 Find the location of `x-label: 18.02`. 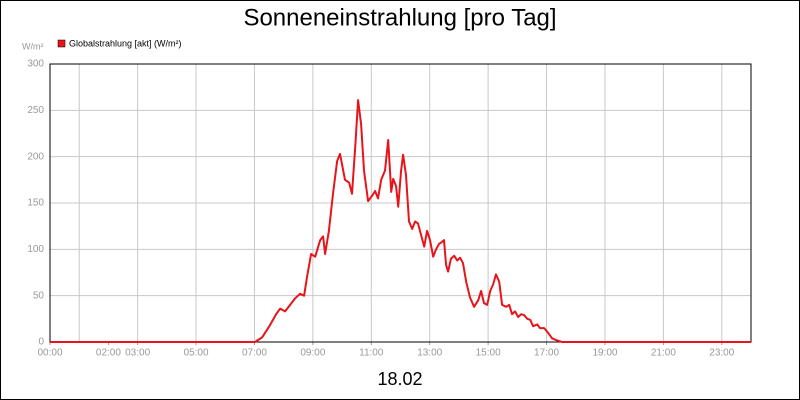

x-label: 18.02 is located at coordinates (399, 379).